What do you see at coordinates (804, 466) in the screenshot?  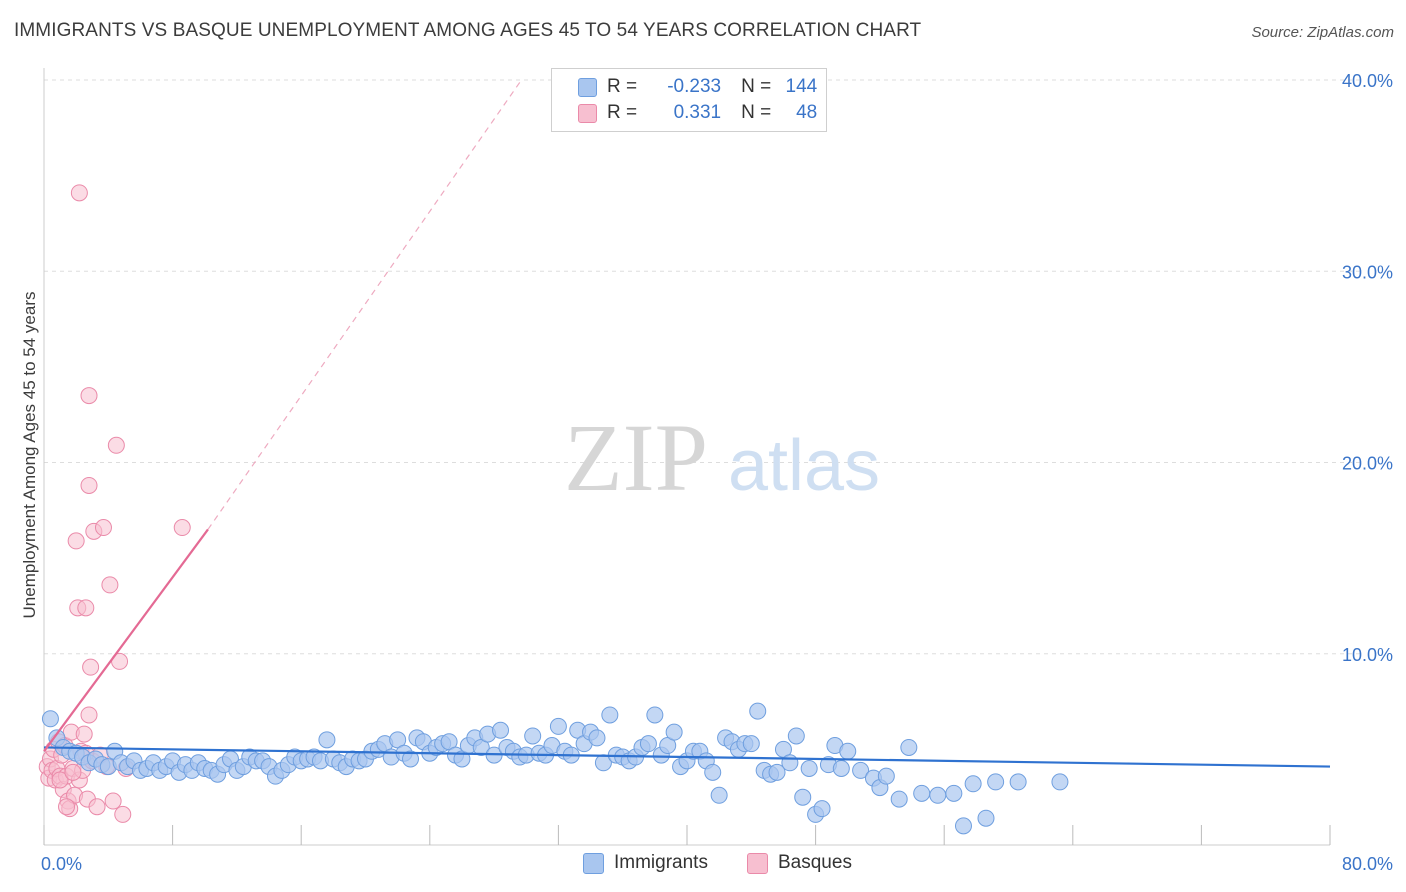 I see `watermark-atlas: atlas` at bounding box center [804, 466].